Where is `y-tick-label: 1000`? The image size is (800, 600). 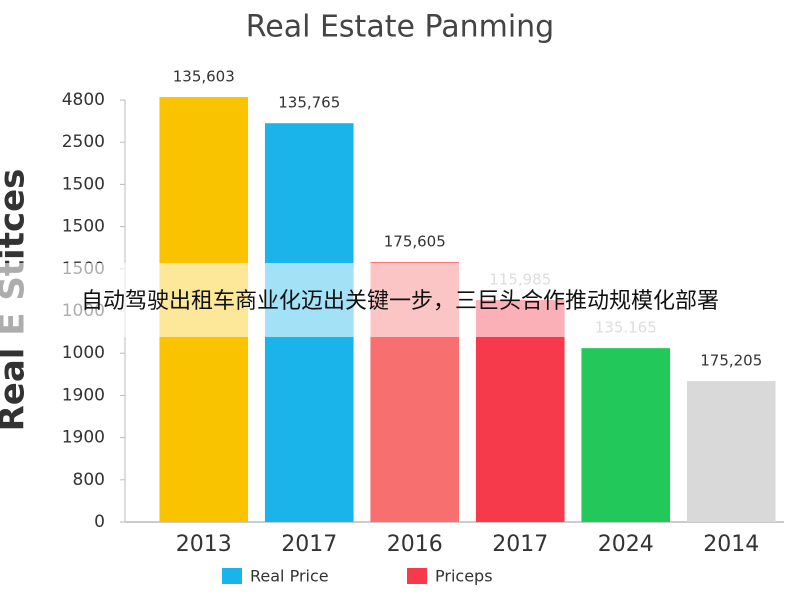
y-tick-label: 1000 is located at coordinates (83, 353).